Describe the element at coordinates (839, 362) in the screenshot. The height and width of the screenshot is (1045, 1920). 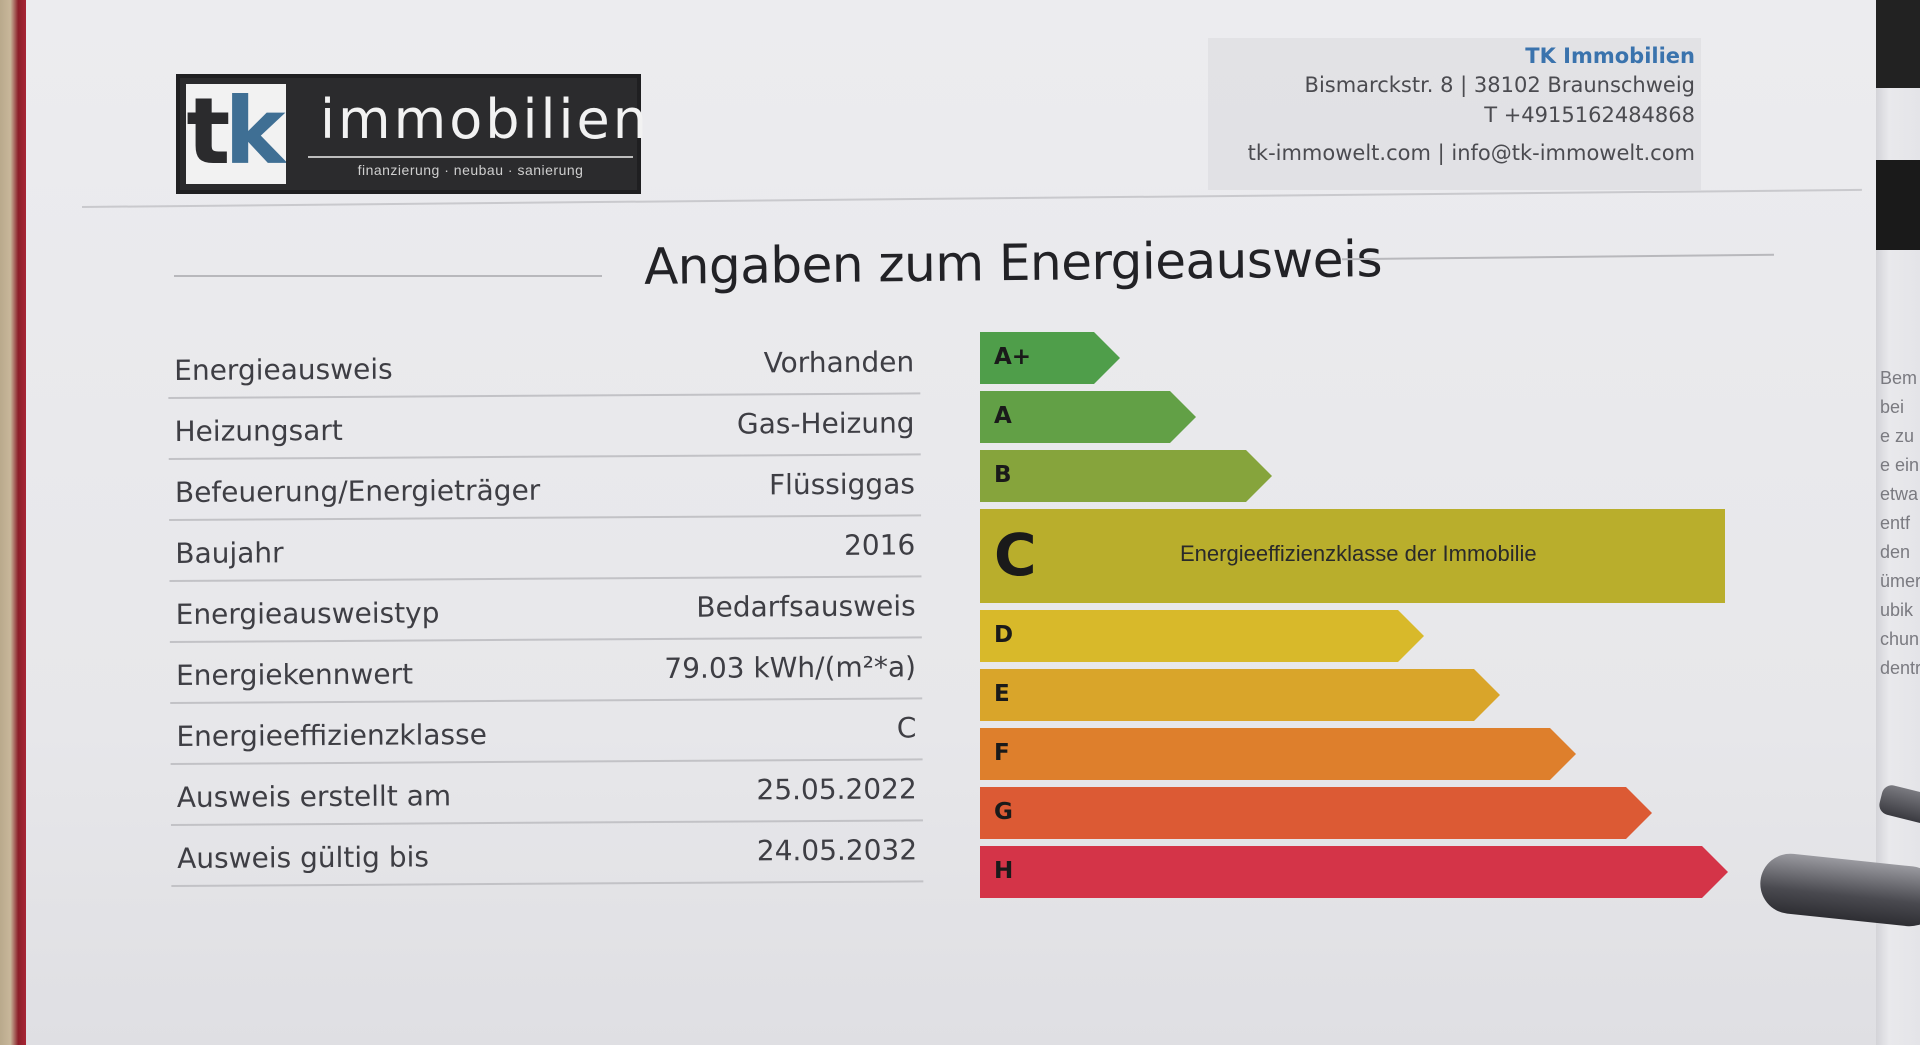
I see `details-value: Vorhanden` at that location.